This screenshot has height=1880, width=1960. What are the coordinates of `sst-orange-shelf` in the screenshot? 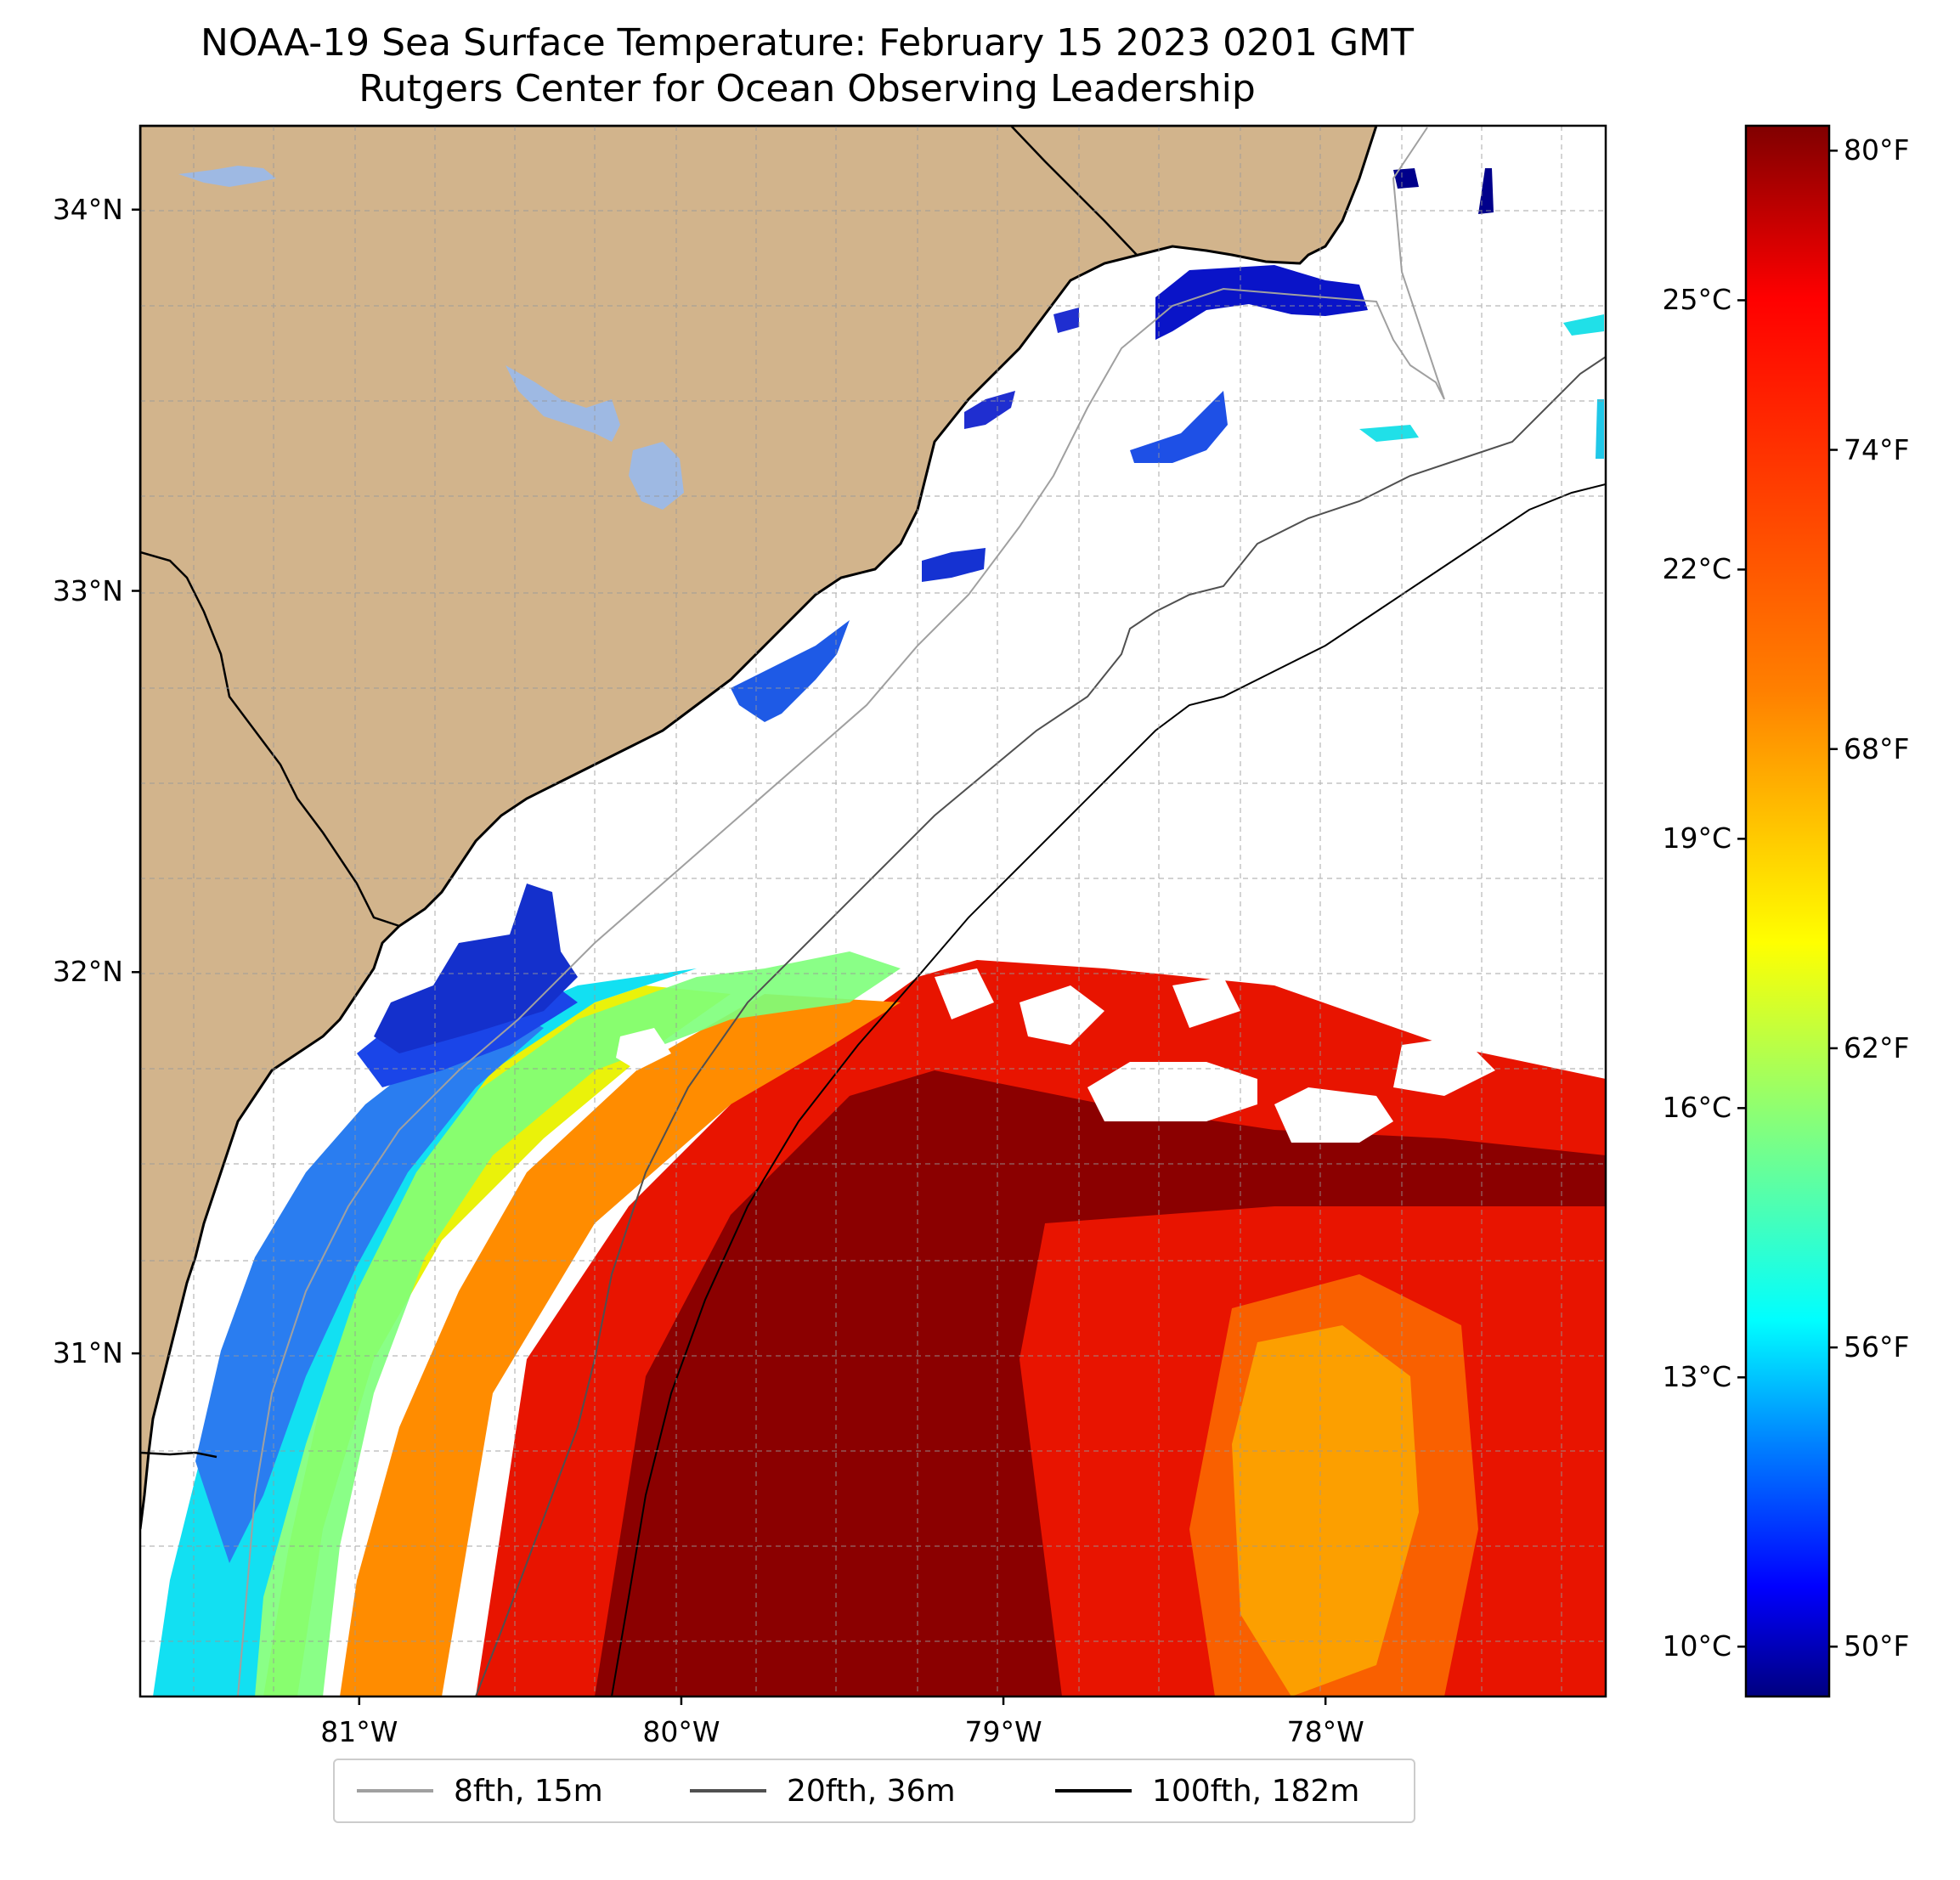 It's located at (621, 1345).